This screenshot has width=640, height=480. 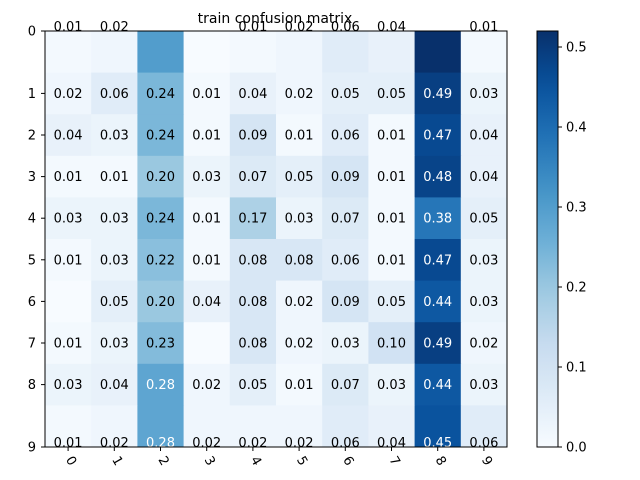 What do you see at coordinates (116, 461) in the screenshot?
I see `x-tick-label: 1` at bounding box center [116, 461].